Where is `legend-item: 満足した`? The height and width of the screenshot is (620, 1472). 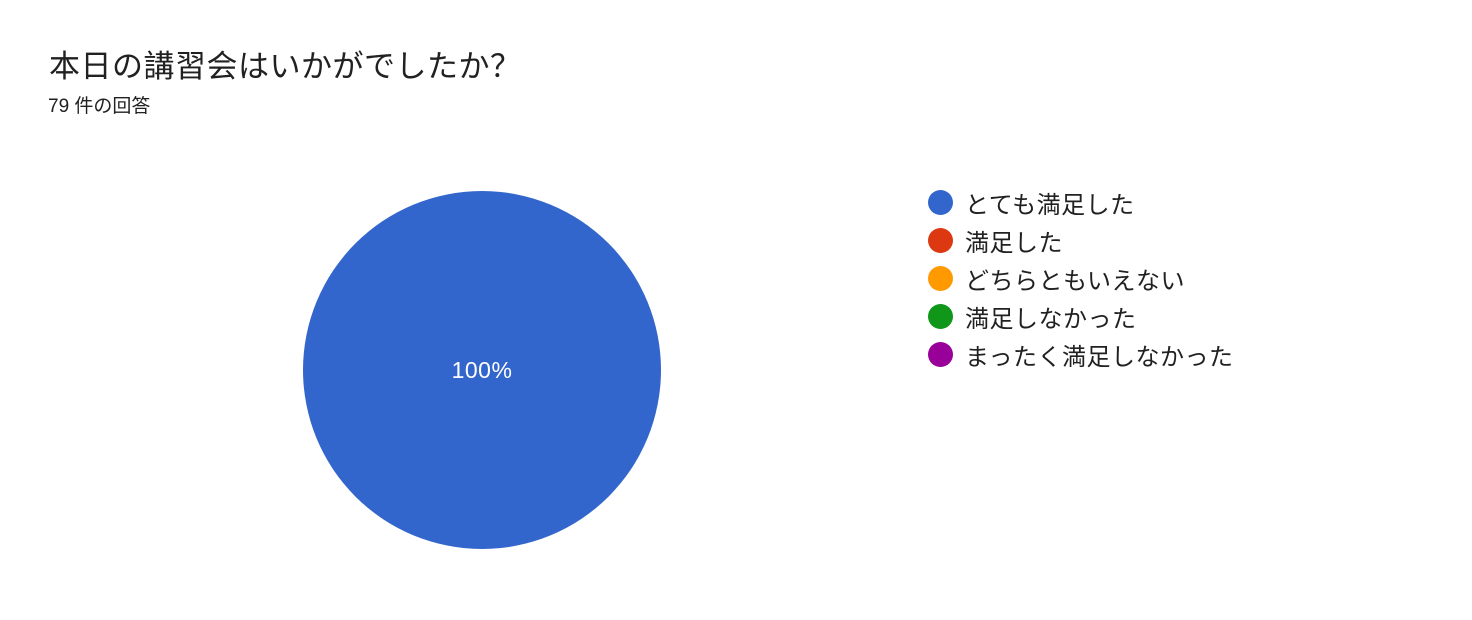
legend-item: 満足した is located at coordinates (1081, 240).